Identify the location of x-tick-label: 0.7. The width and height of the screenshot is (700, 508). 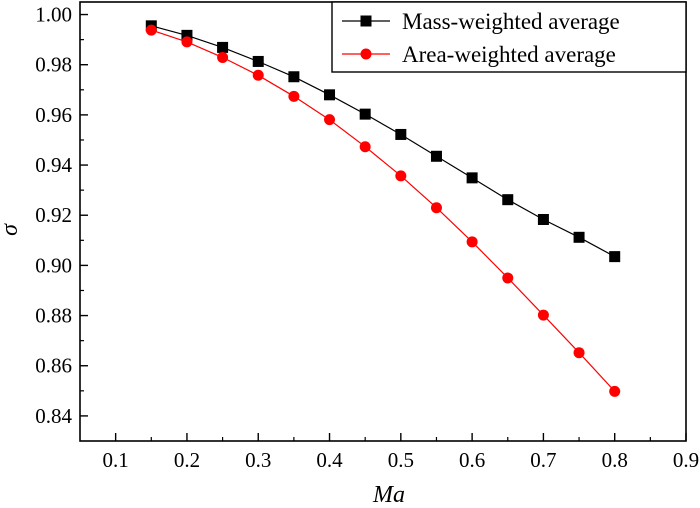
(543, 460).